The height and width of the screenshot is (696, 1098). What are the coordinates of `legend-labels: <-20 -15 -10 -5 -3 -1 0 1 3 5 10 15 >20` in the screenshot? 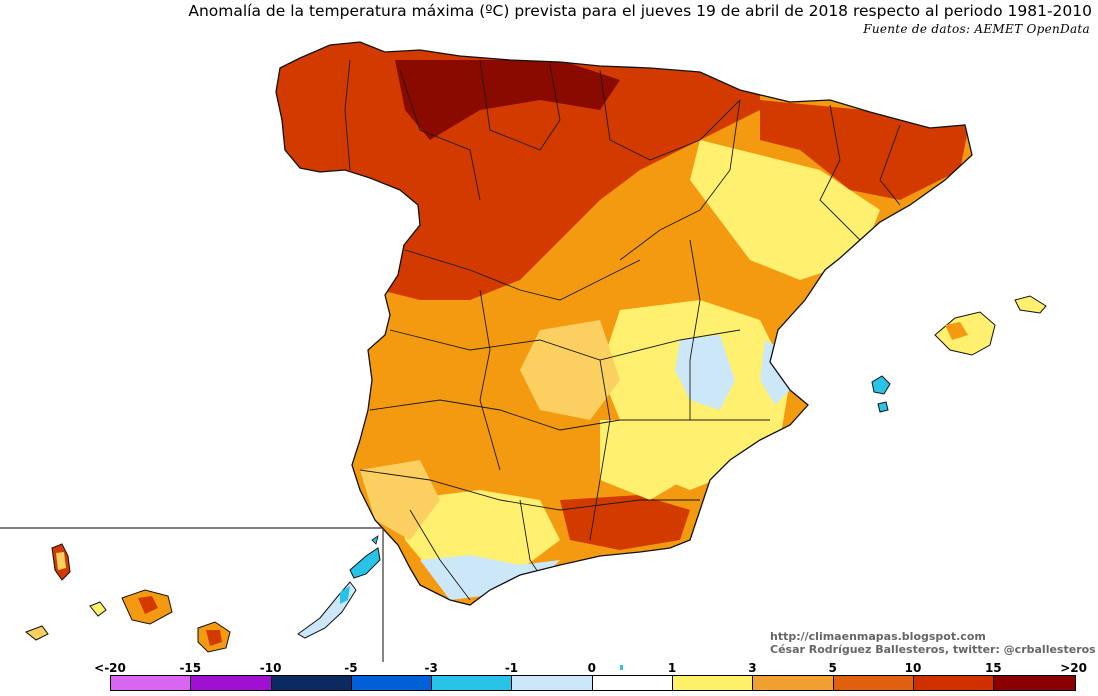 It's located at (549, 668).